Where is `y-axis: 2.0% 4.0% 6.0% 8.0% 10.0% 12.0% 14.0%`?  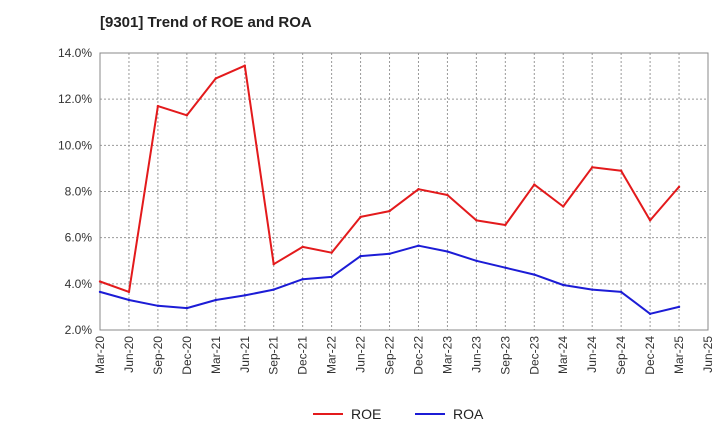 y-axis: 2.0% 4.0% 6.0% 8.0% 10.0% 12.0% 14.0% is located at coordinates (75, 191).